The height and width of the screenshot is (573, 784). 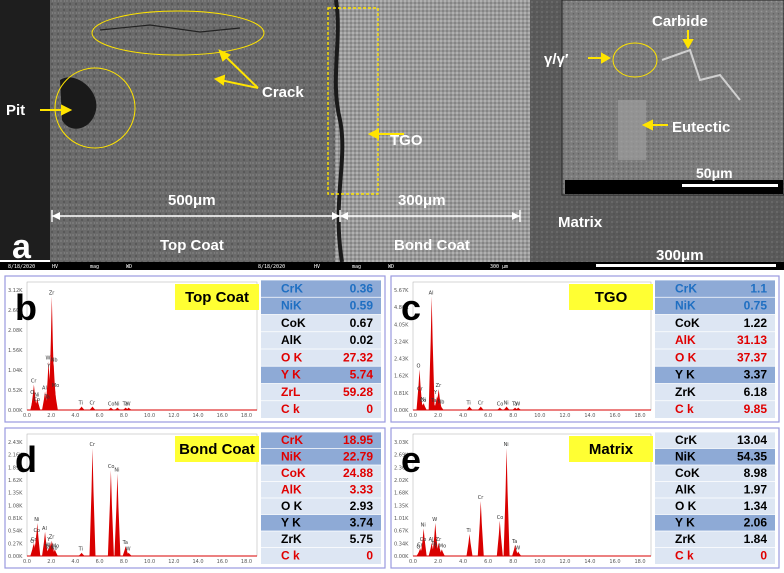 What do you see at coordinates (680, 21) in the screenshot?
I see `carbide-label: Carbide` at bounding box center [680, 21].